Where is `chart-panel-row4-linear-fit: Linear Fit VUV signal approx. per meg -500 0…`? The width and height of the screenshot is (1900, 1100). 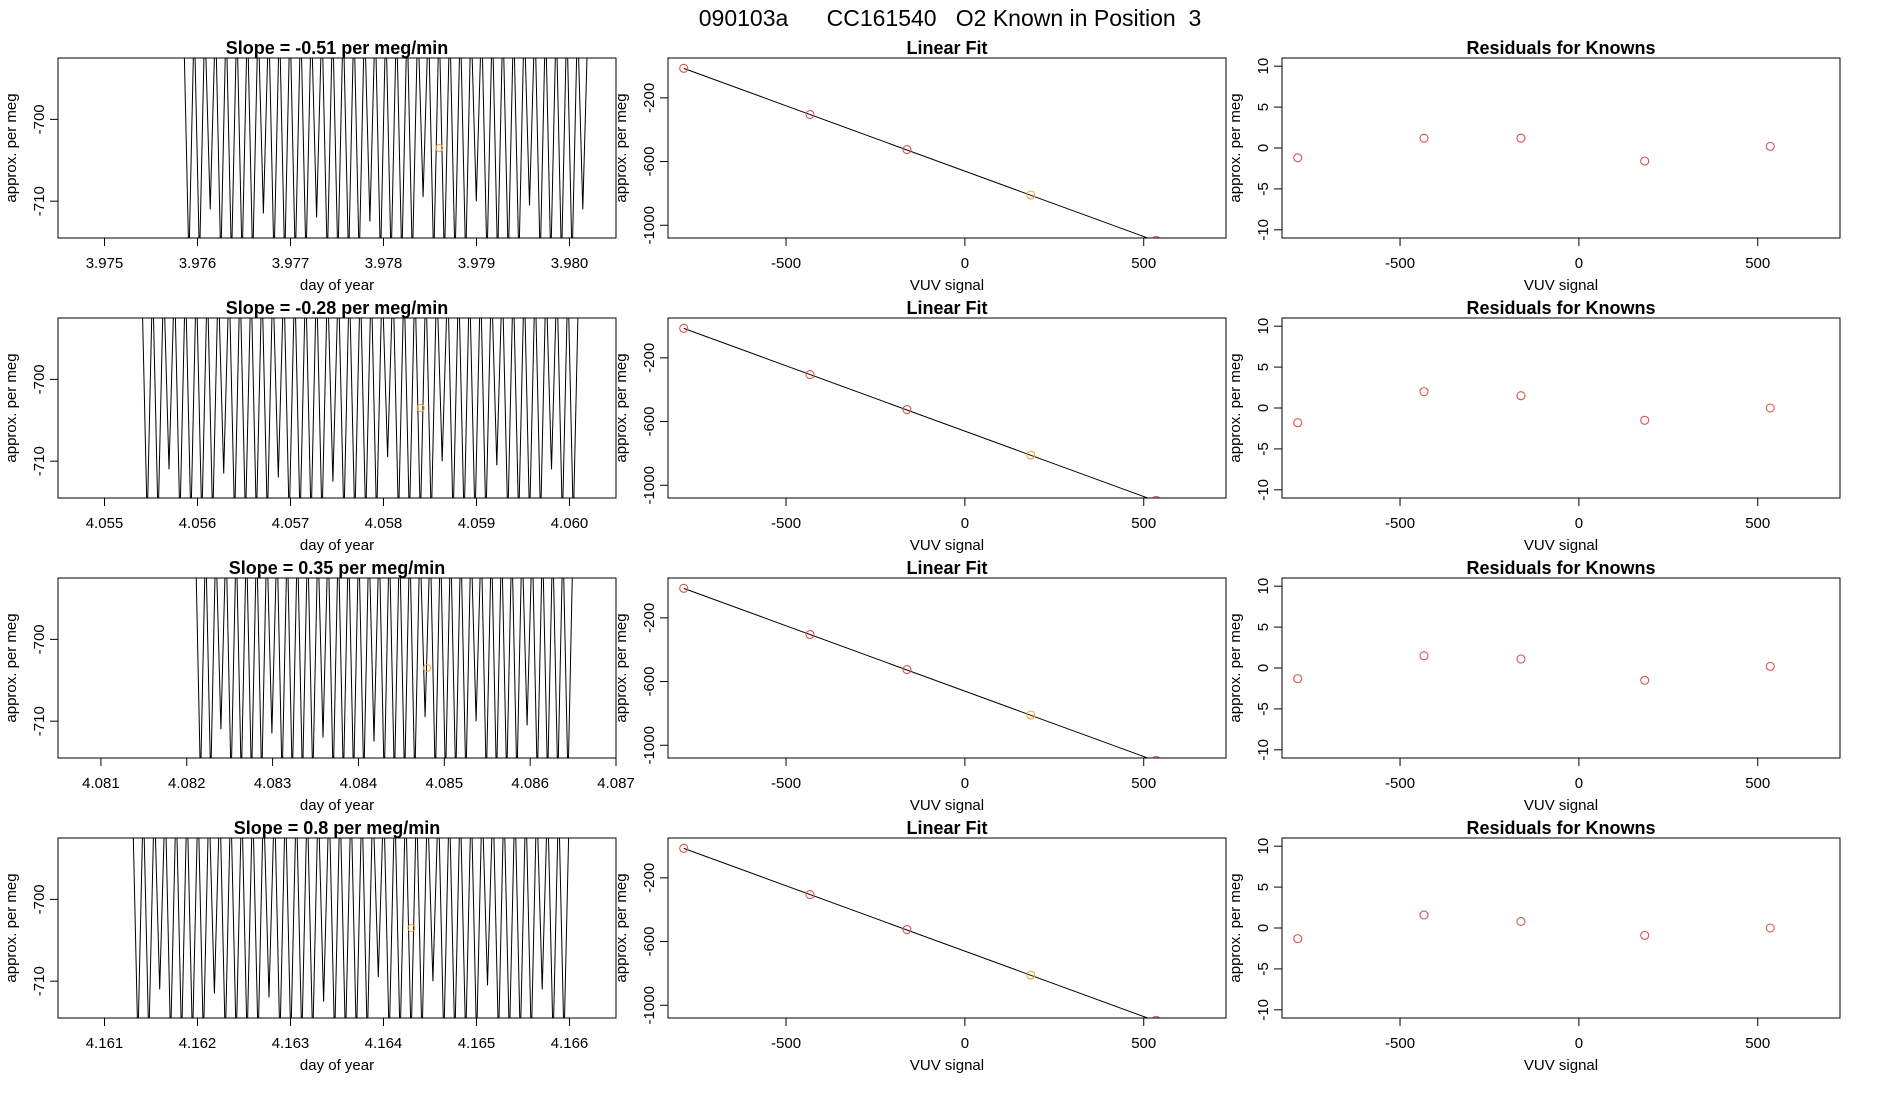
chart-panel-row4-linear-fit: Linear Fit VUV signal approx. per meg -500 0… is located at coordinates (920, 946).